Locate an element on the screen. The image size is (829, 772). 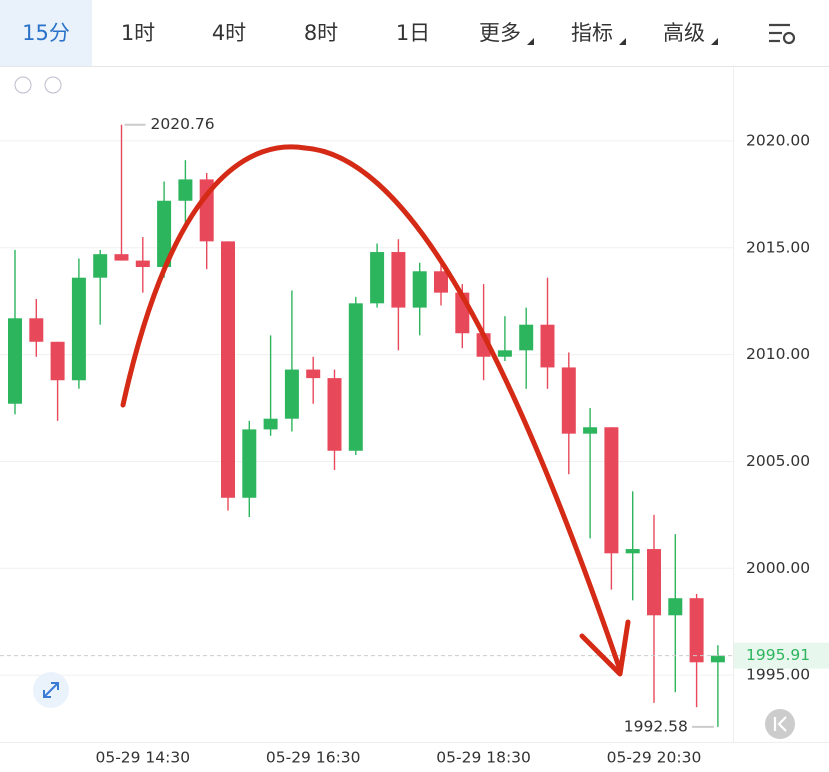
y-tick-label: 2020.00 is located at coordinates (778, 140).